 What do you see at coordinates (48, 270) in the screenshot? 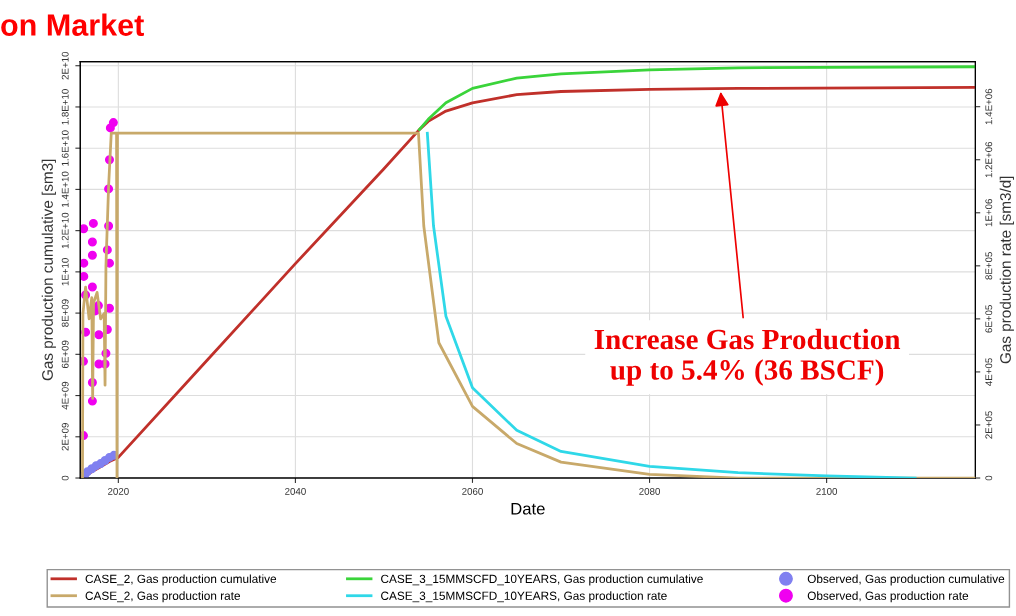
I see `y-axis-title: Gas production cumulative [sm3]` at bounding box center [48, 270].